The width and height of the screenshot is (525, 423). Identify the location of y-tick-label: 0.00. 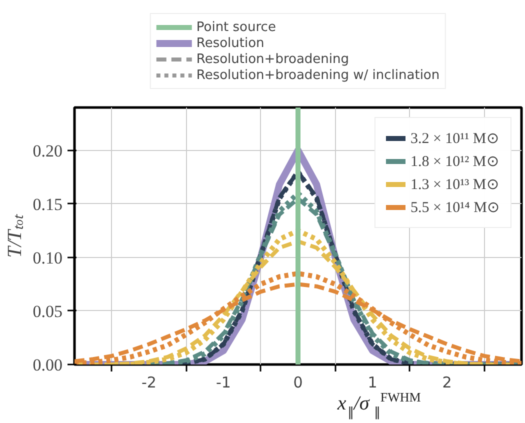
(47, 365).